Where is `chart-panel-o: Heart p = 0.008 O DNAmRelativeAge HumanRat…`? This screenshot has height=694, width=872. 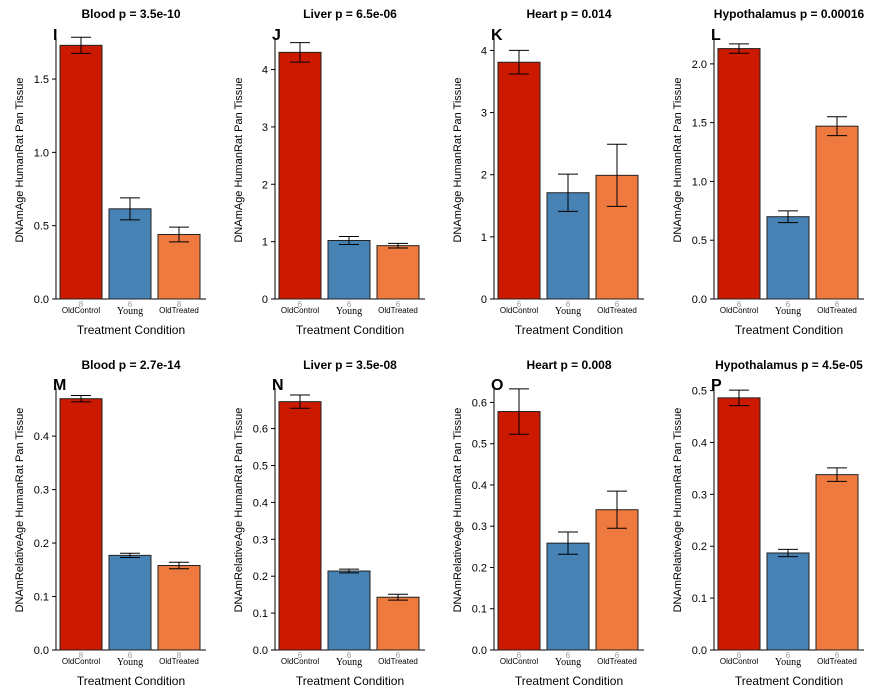
chart-panel-o: Heart p = 0.008 O DNAmRelativeAge HumanRat… is located at coordinates (548, 523).